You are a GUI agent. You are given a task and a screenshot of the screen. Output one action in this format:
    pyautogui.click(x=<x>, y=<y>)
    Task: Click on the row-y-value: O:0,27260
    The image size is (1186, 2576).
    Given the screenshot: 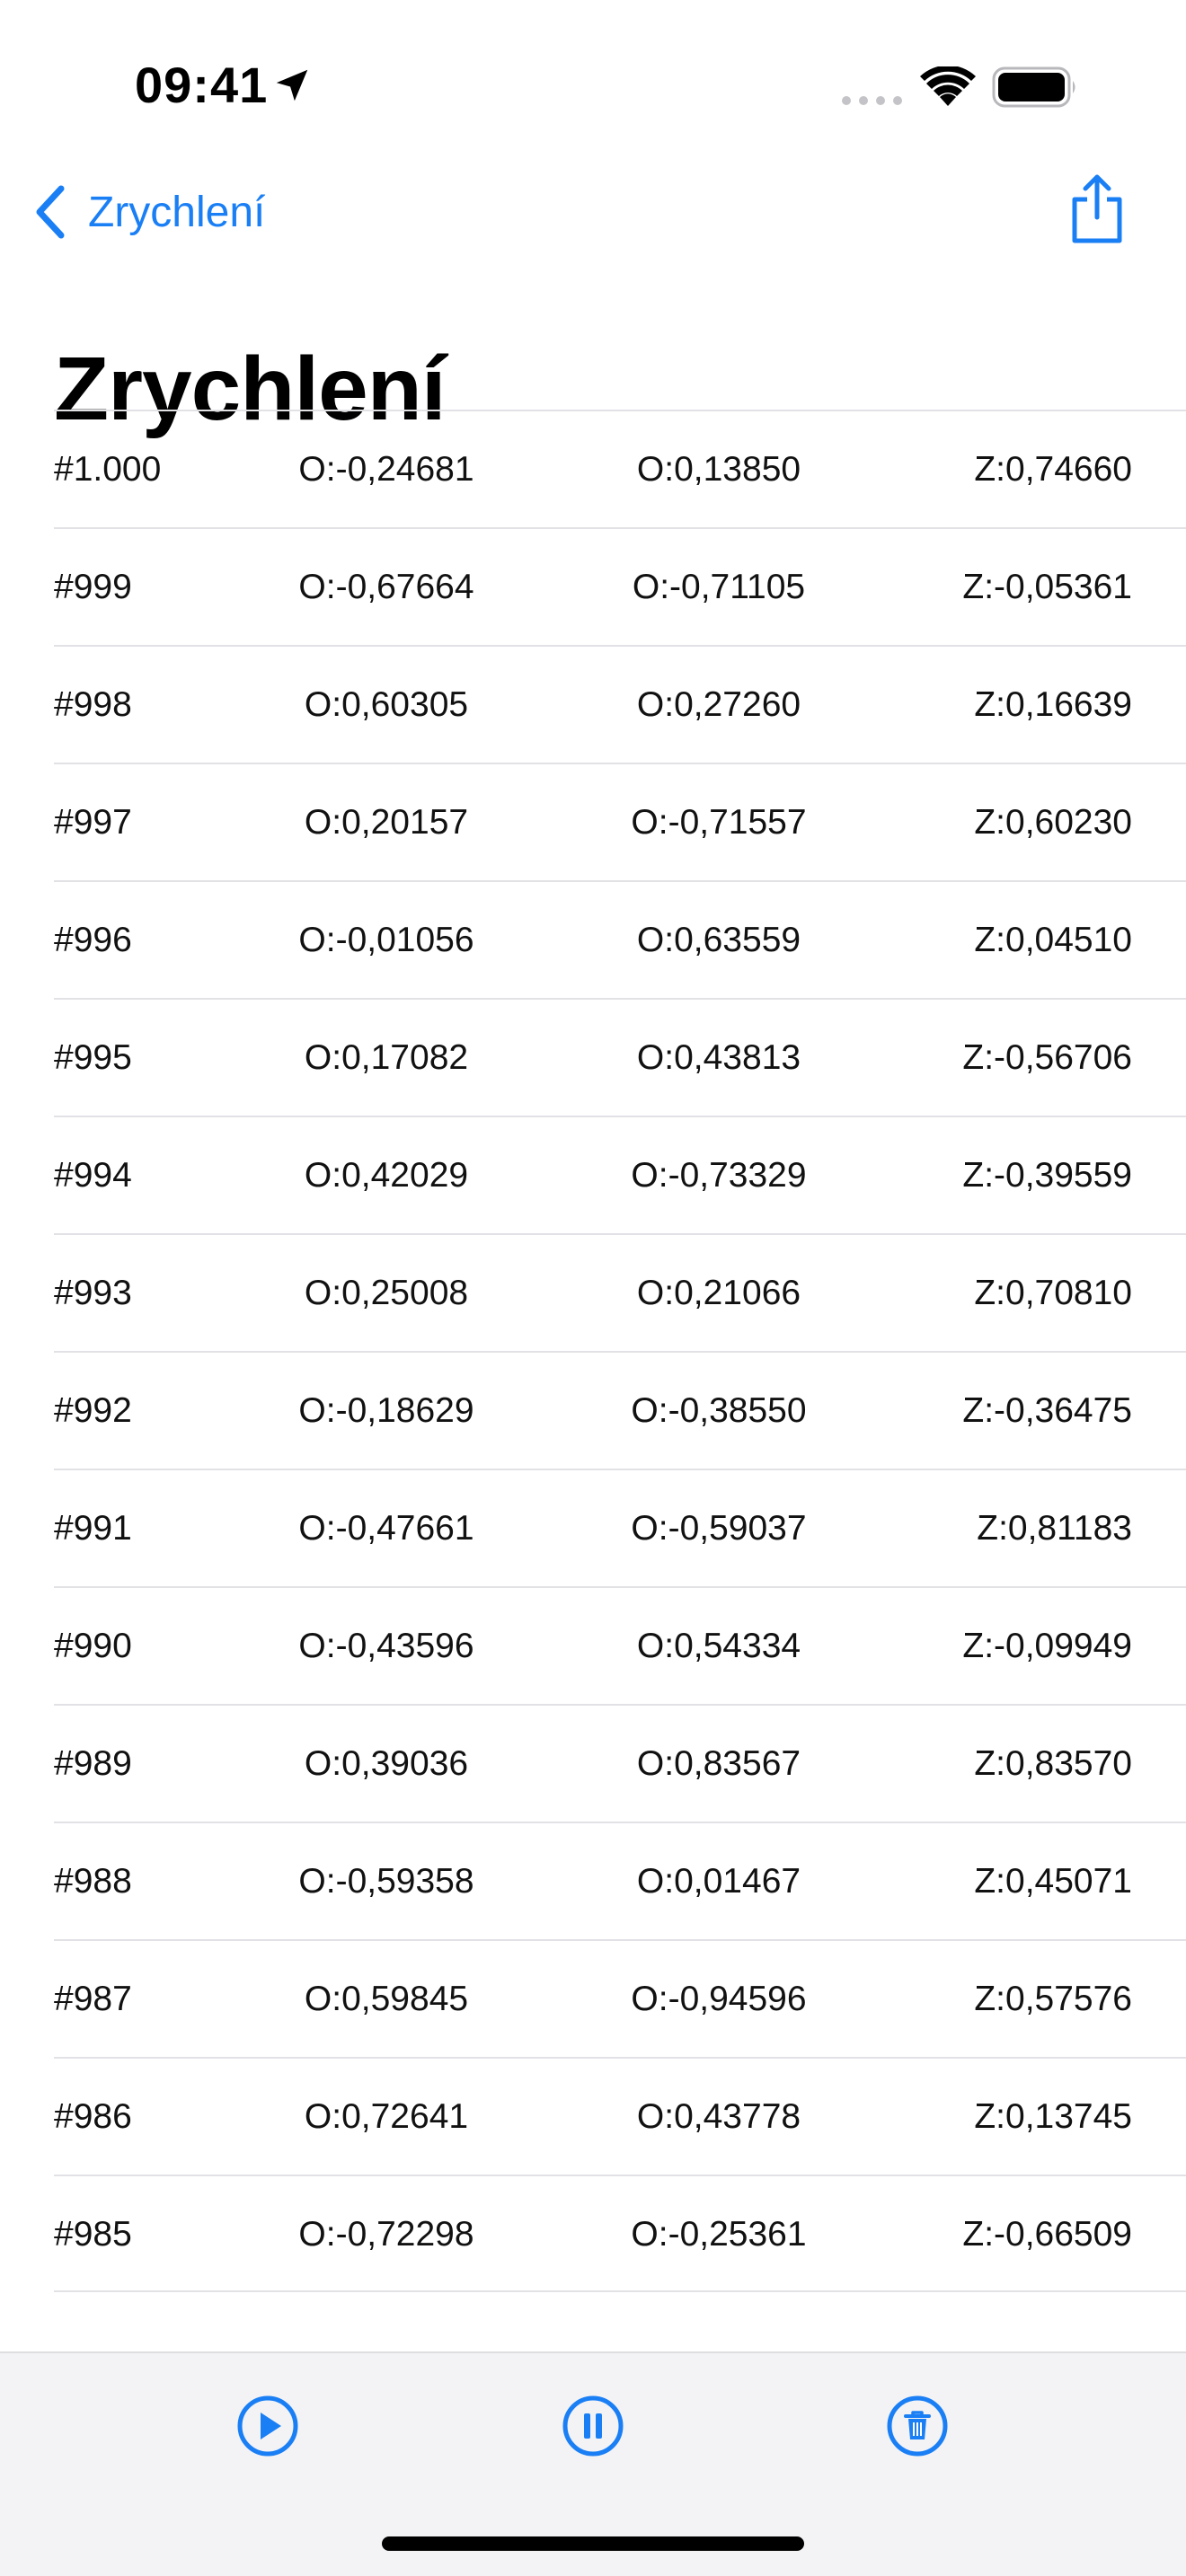 What is the action you would take?
    pyautogui.click(x=718, y=704)
    